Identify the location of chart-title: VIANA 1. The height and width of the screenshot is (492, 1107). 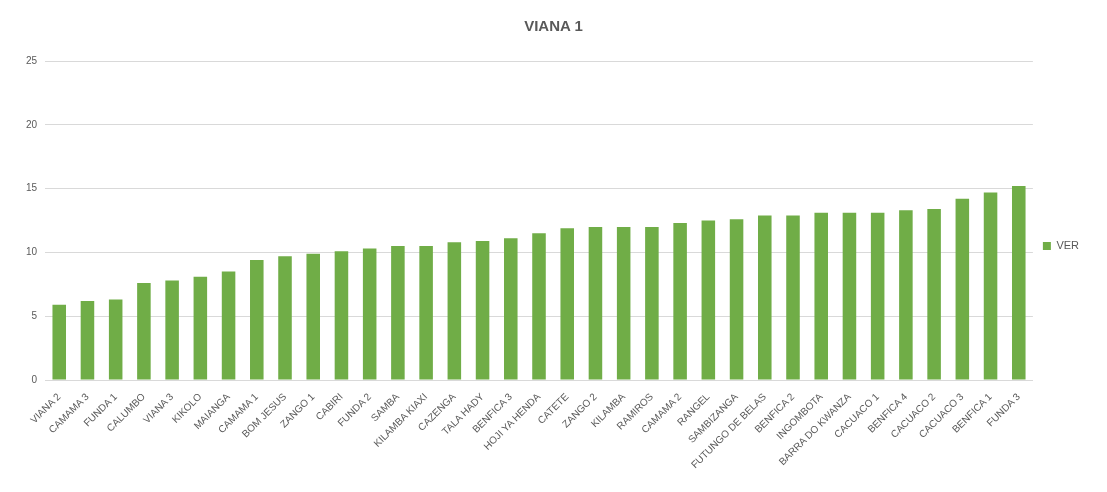
(553, 26).